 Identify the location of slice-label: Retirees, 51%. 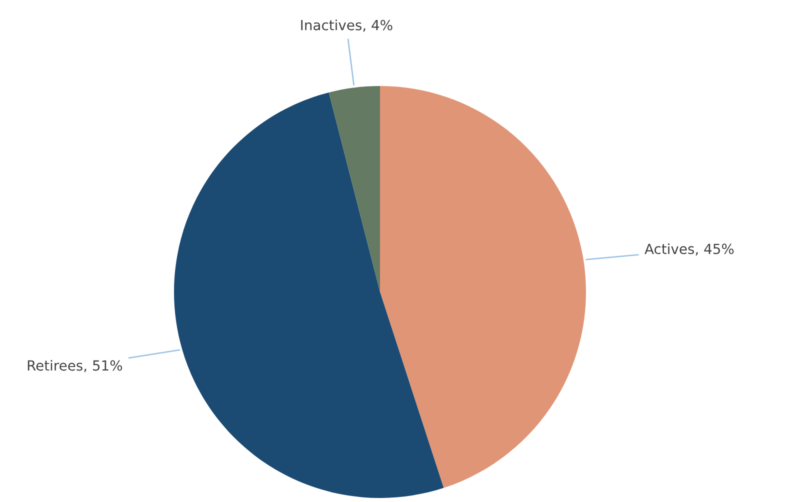
(75, 366).